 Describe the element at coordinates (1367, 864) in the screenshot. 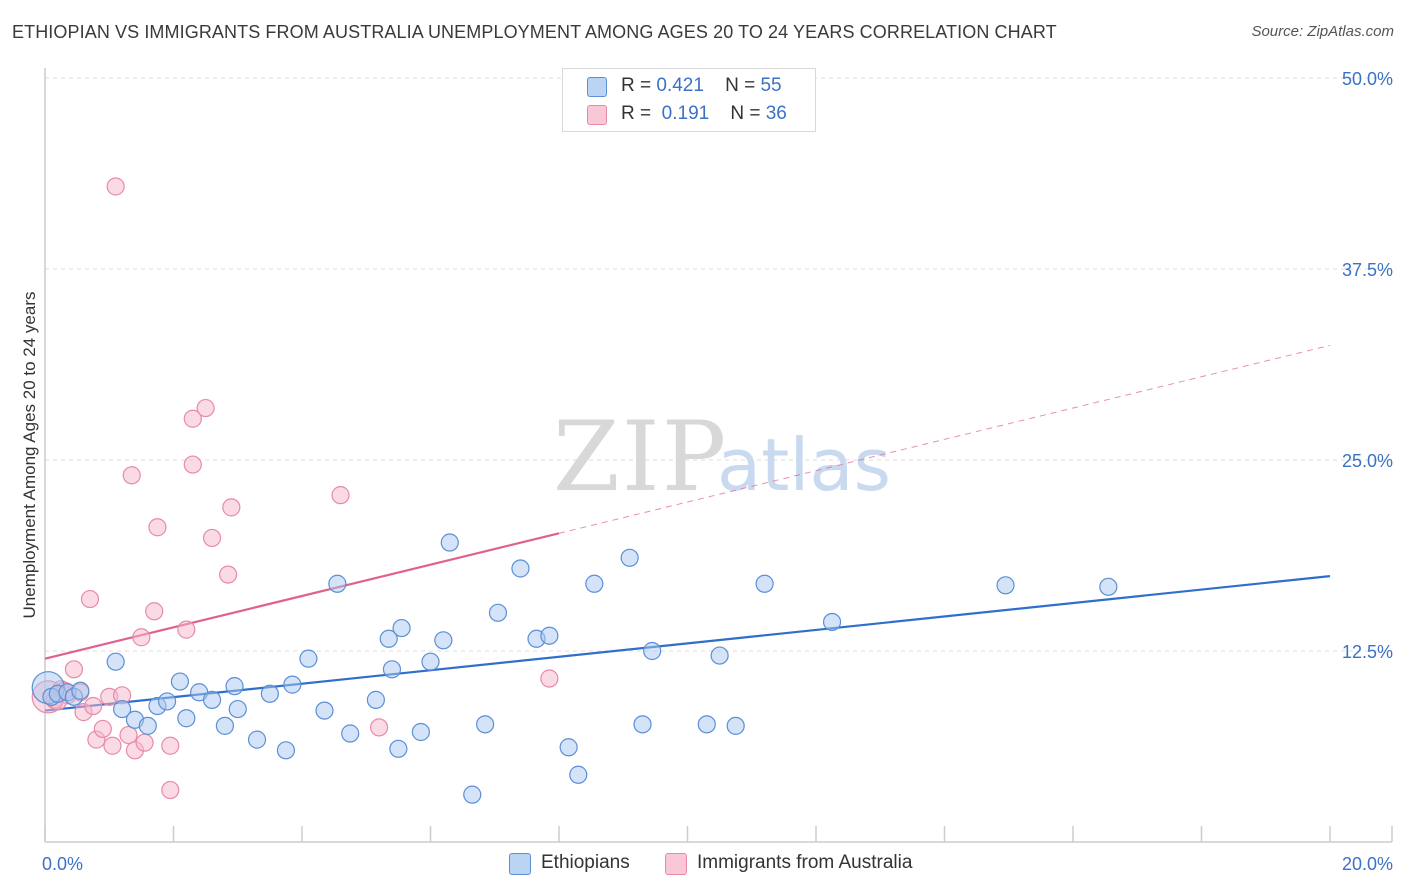

I see `x-tick-label: 20.0%` at that location.